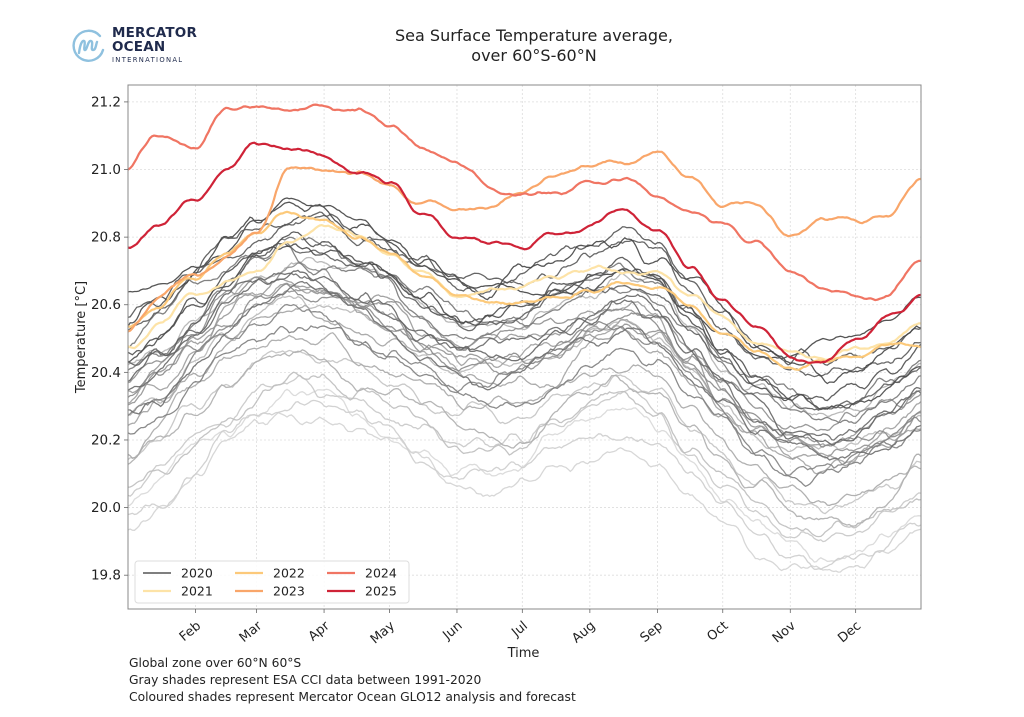 Image resolution: width=1024 pixels, height=717 pixels. Describe the element at coordinates (178, 591) in the screenshot. I see `legend-item-2021: 2021` at that location.